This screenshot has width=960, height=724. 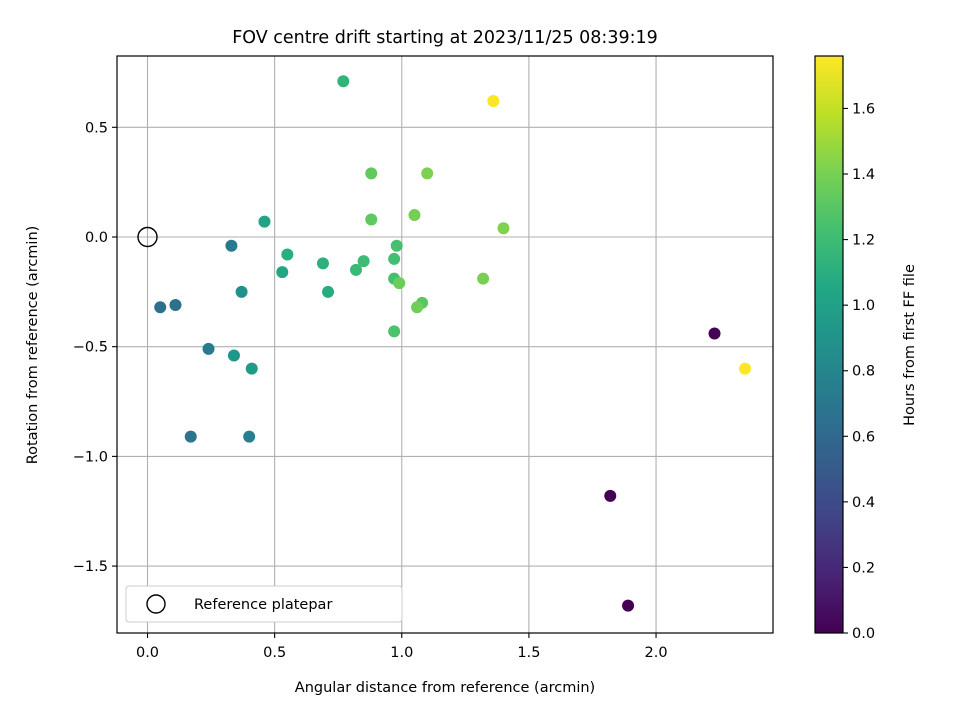 What do you see at coordinates (863, 241) in the screenshot?
I see `colorbar-tick-label: 1.2` at bounding box center [863, 241].